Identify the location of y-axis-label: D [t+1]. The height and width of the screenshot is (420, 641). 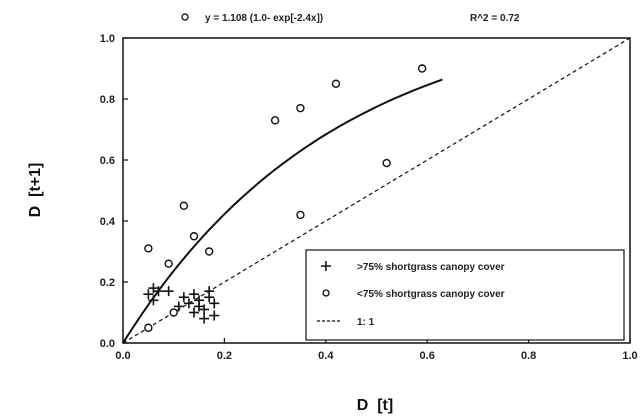
(35, 190).